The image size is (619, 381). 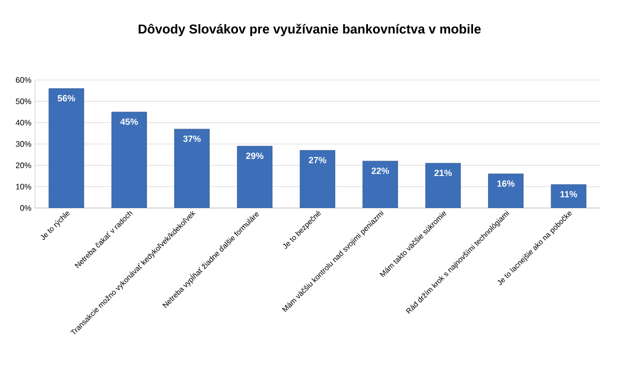 What do you see at coordinates (67, 98) in the screenshot?
I see `data-label: 56%` at bounding box center [67, 98].